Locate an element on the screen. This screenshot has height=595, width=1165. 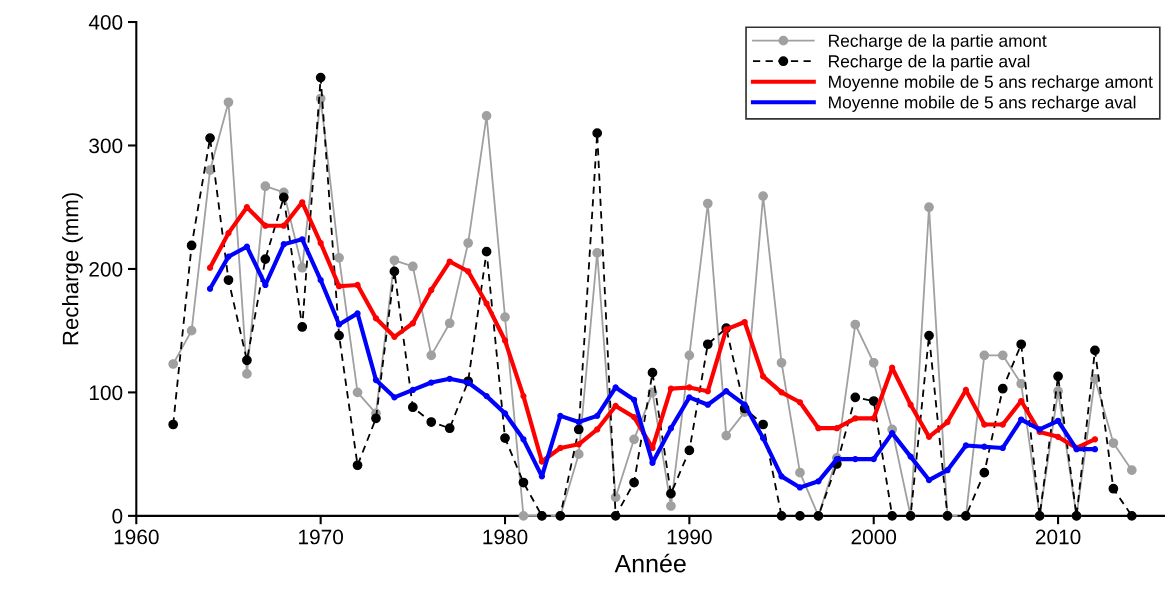
y-axis-title: Recharge (mm) is located at coordinates (72, 269).